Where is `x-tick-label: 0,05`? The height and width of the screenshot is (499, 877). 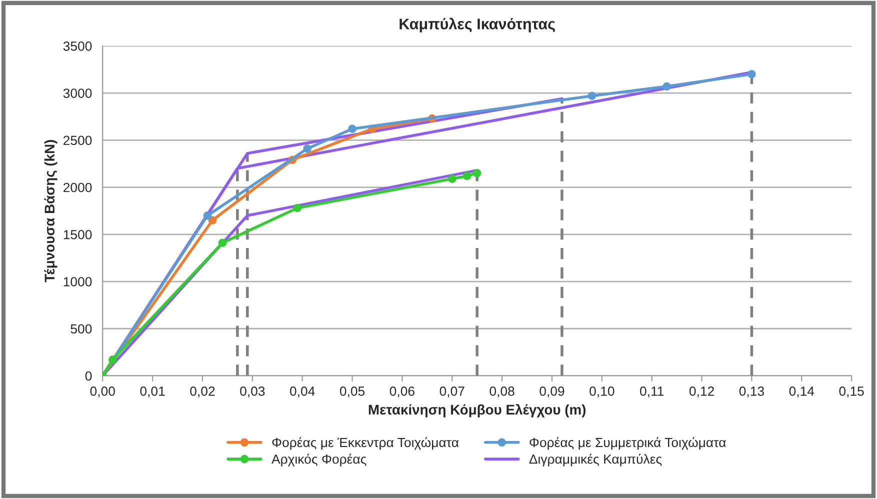
x-tick-label: 0,05 is located at coordinates (352, 392).